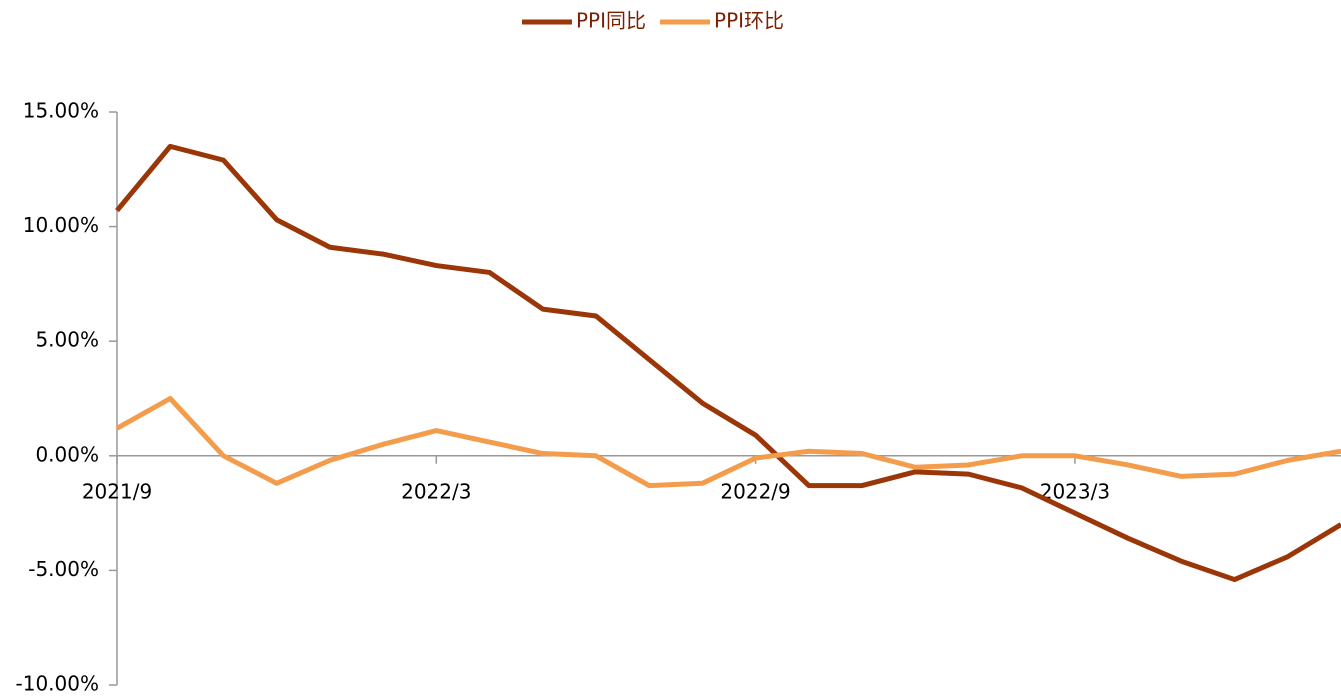 The image size is (1341, 699). What do you see at coordinates (755, 491) in the screenshot?
I see `x-tick-label: 2022/9` at bounding box center [755, 491].